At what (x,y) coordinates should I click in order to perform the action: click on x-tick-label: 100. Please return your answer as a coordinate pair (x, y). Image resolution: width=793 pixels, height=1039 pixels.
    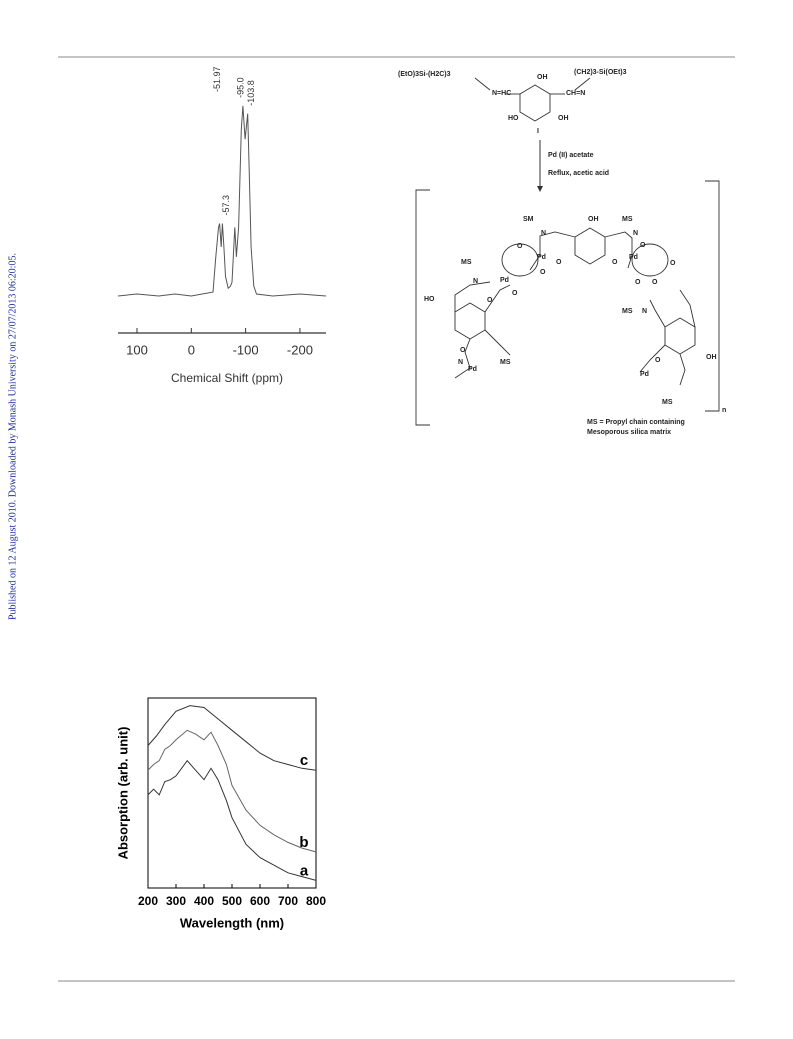
    Looking at the image, I should click on (137, 349).